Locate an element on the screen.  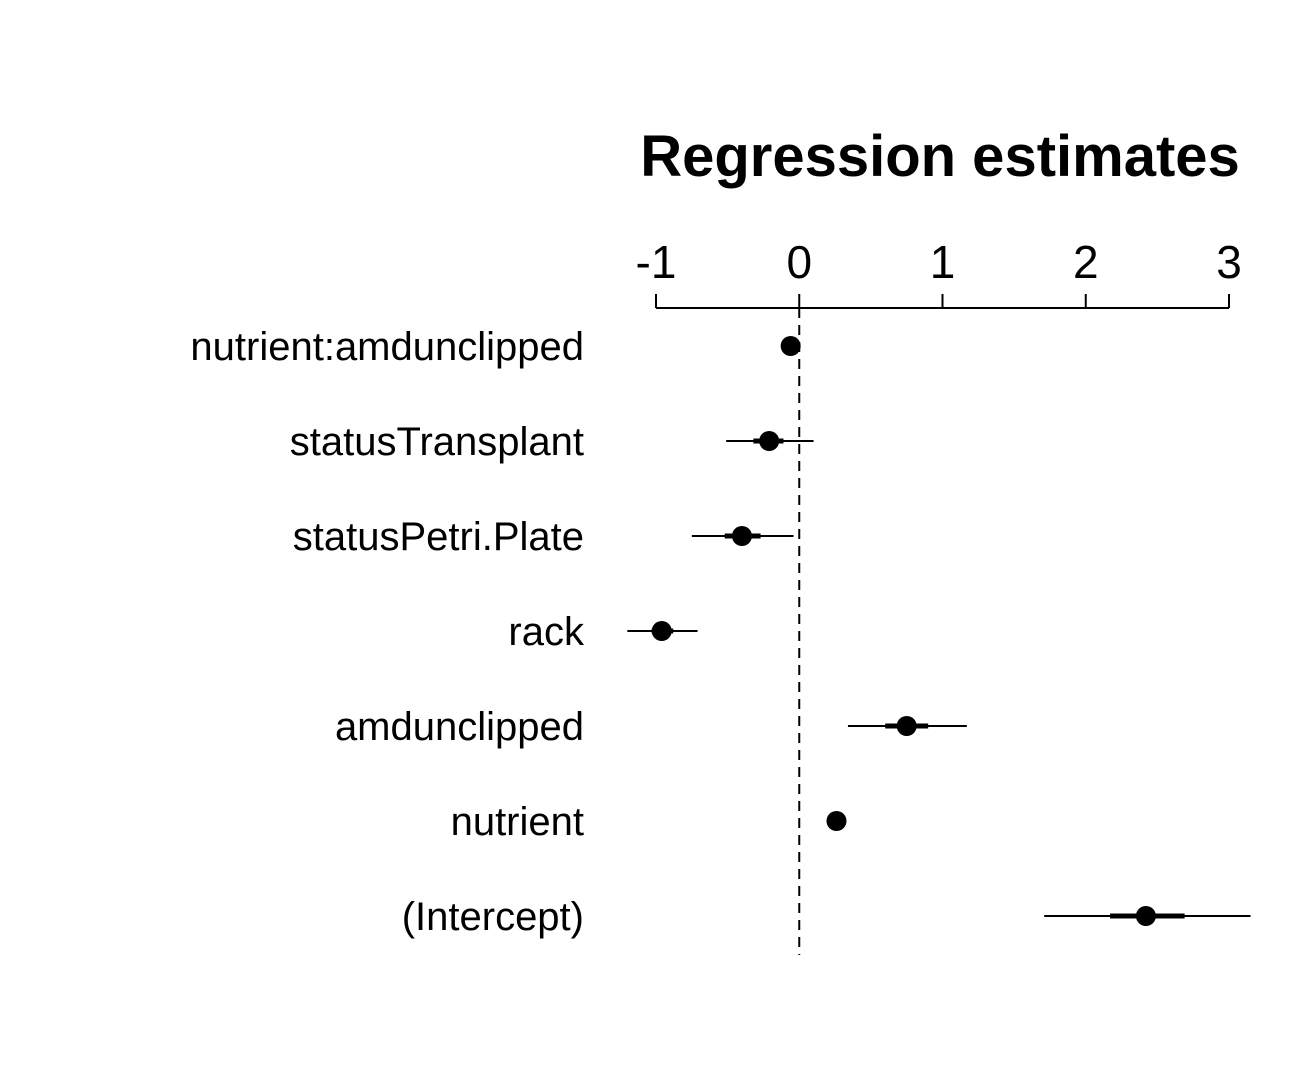
coefficient-row: (Intercept) is located at coordinates (826, 917).